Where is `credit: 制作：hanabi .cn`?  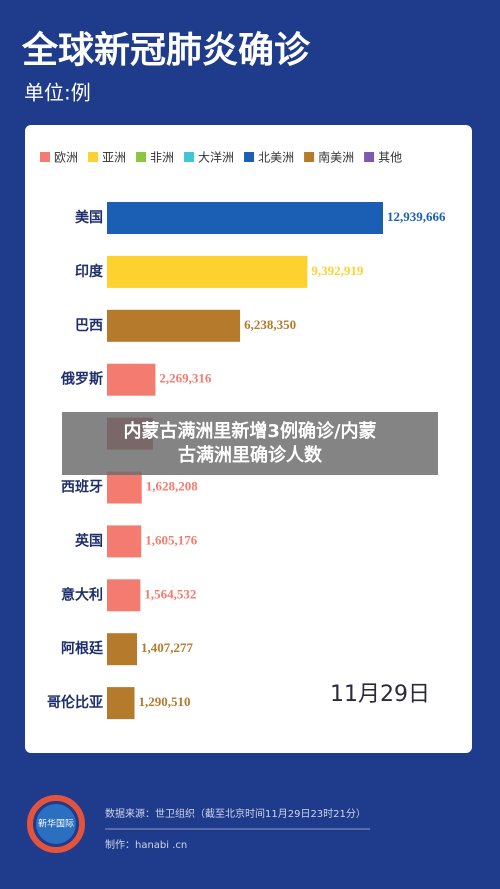
credit: 制作：hanabi .cn is located at coordinates (146, 844).